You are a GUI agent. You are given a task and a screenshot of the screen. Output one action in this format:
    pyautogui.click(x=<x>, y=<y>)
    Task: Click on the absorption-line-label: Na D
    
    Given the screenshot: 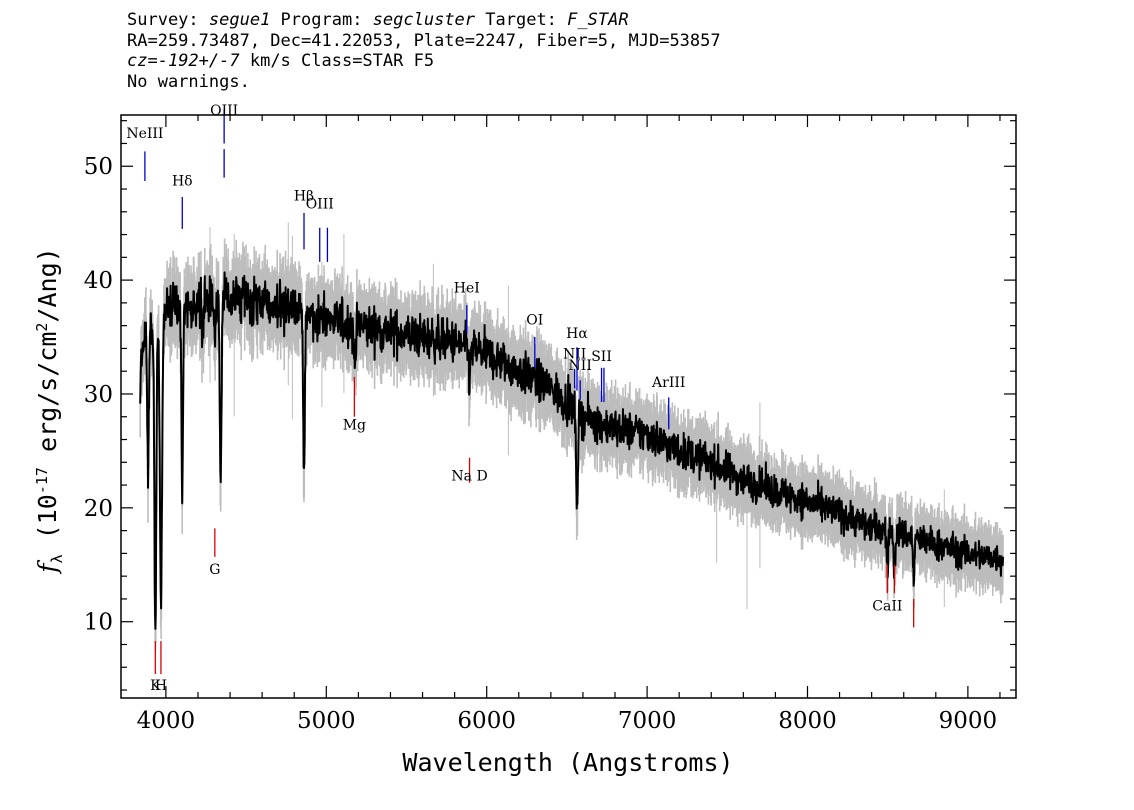 What is the action you would take?
    pyautogui.click(x=469, y=477)
    